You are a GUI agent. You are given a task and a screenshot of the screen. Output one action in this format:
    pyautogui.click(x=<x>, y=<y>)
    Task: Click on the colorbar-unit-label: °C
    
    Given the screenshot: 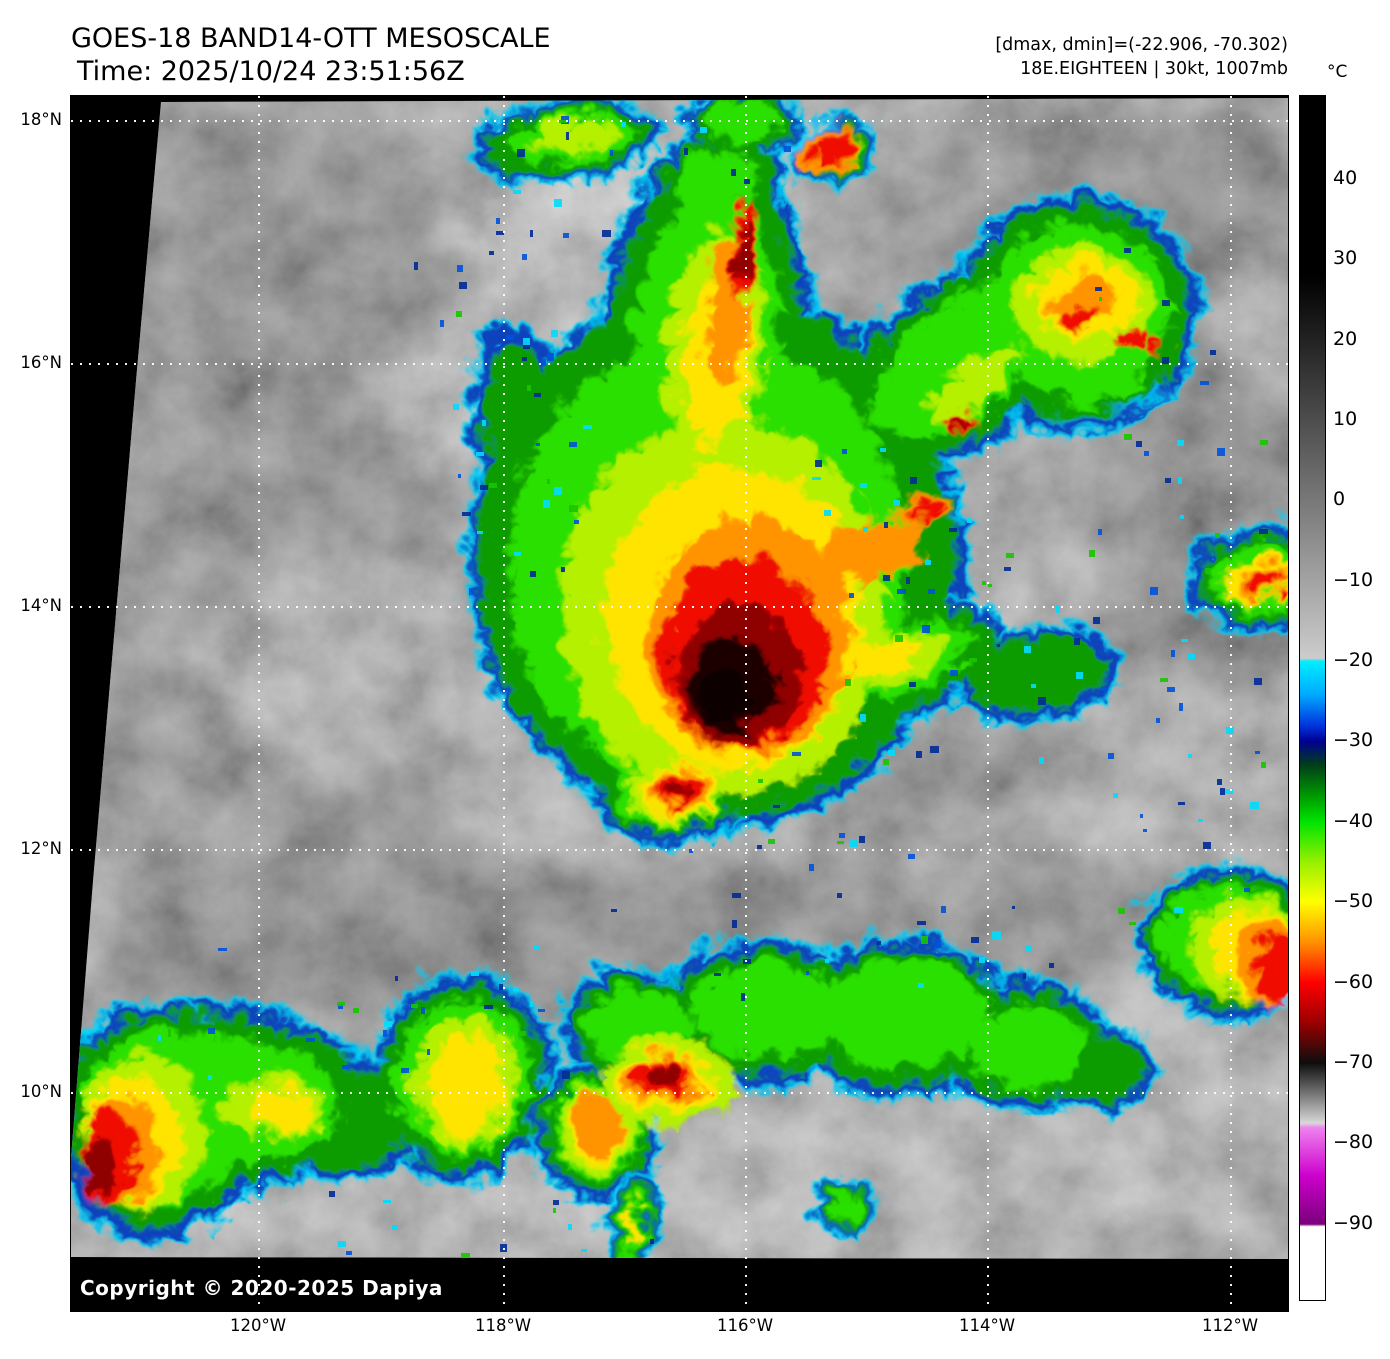 What is the action you would take?
    pyautogui.click(x=1337, y=72)
    